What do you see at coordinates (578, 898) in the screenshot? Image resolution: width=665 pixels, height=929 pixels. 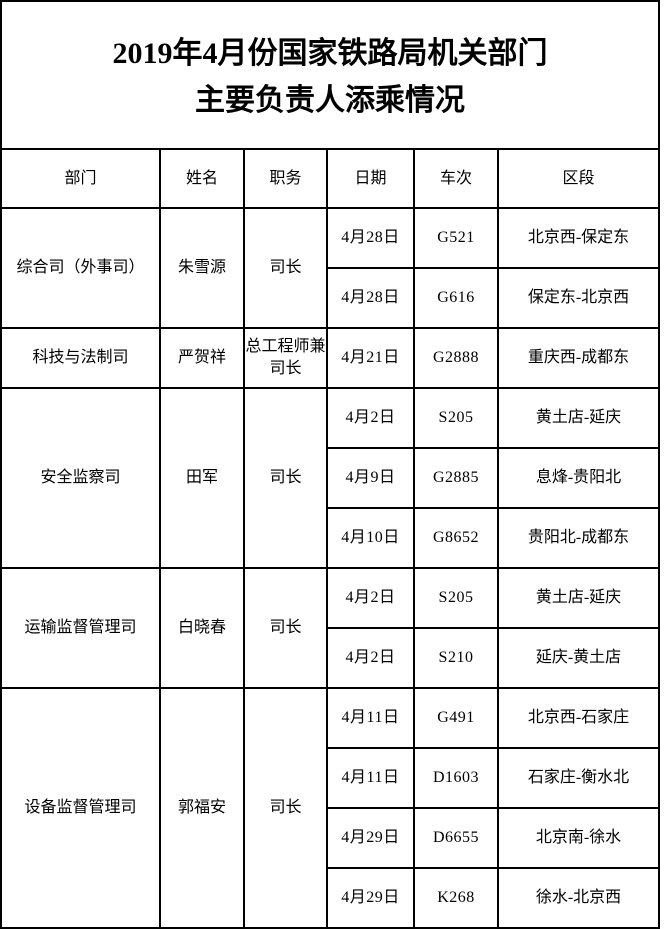 I see `section-cell: 徐水-北京西` at bounding box center [578, 898].